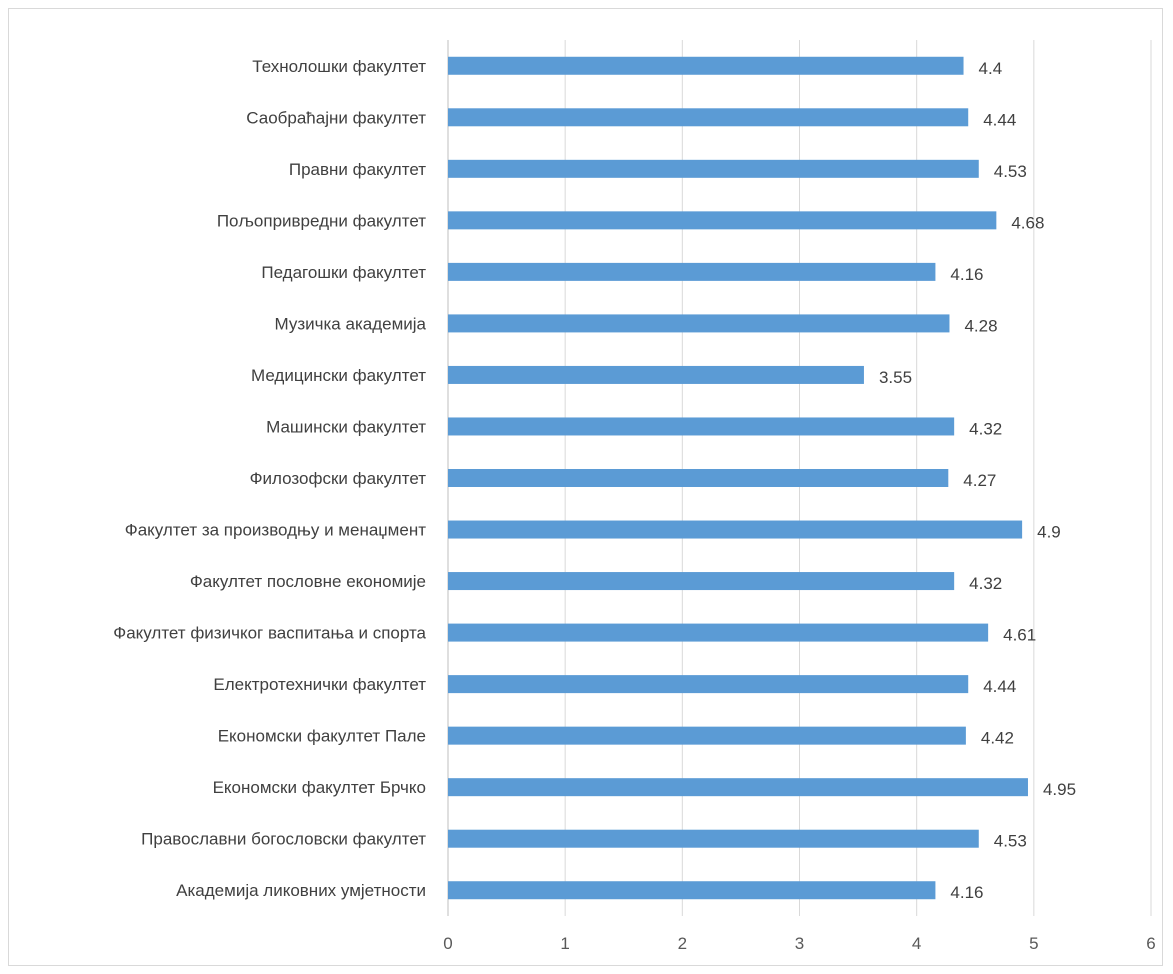 This screenshot has height=974, width=1173. I want to click on category-label: Саобраћајни факултет, so click(336, 117).